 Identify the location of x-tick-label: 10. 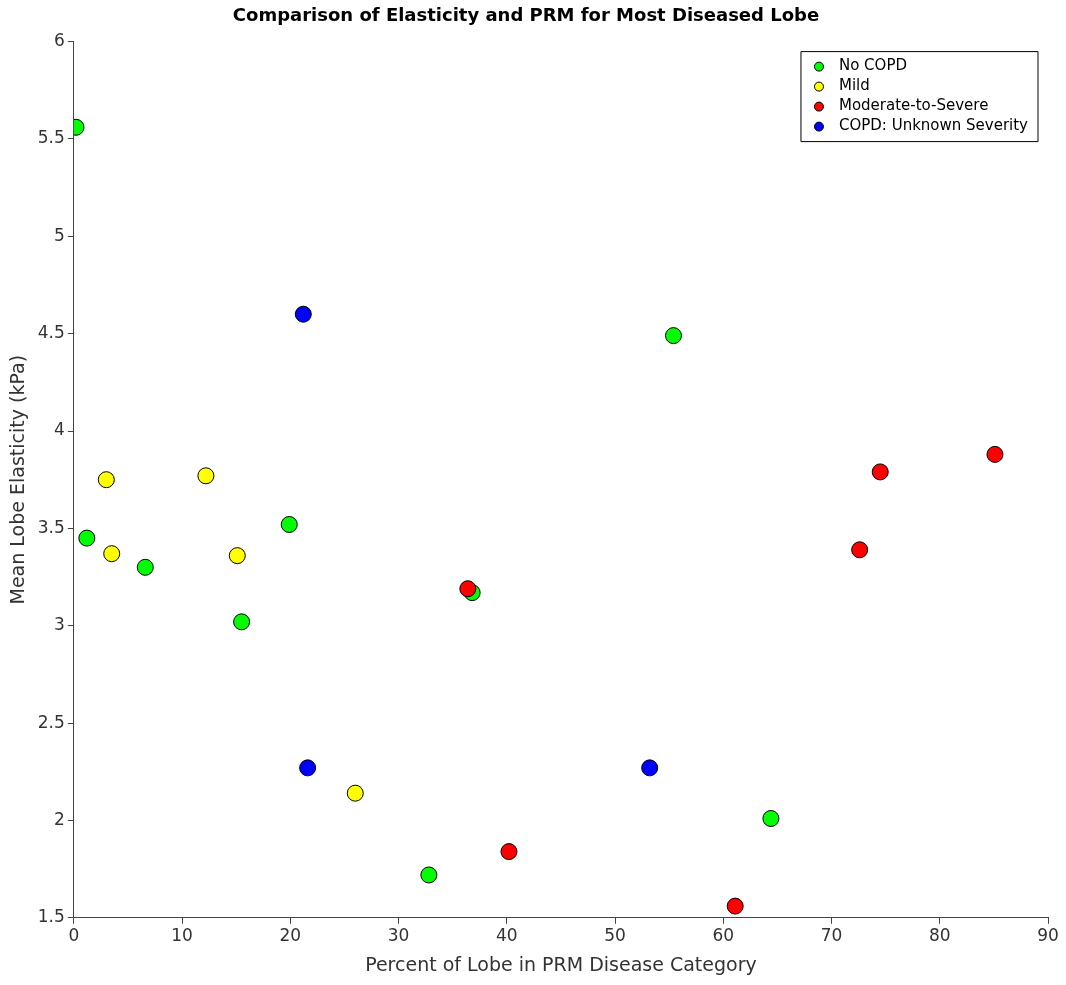
(182, 935).